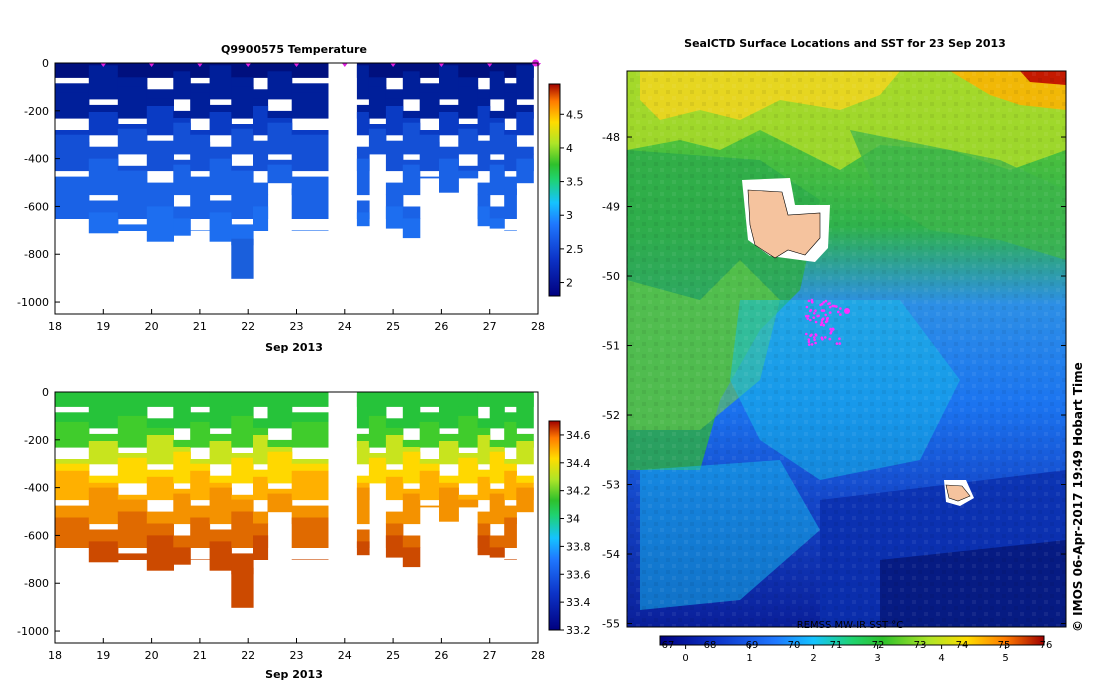 This screenshot has width=1099, height=700. What do you see at coordinates (152, 655) in the screenshot?
I see `x-tick-label: 20` at bounding box center [152, 655].